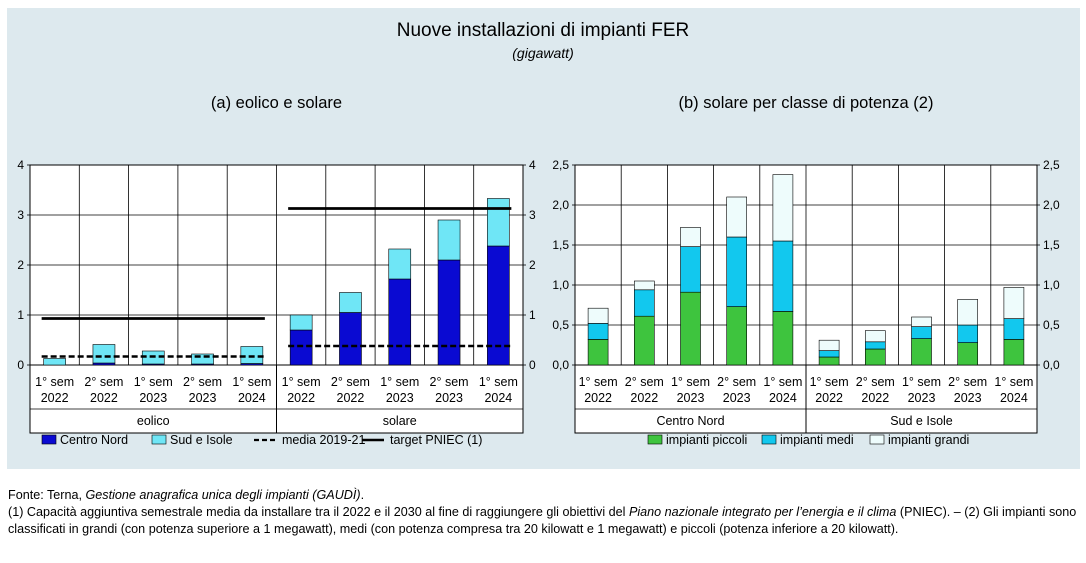 The image size is (1086, 563). I want to click on panel-b-ytick-left: 2,5, so click(560, 165).